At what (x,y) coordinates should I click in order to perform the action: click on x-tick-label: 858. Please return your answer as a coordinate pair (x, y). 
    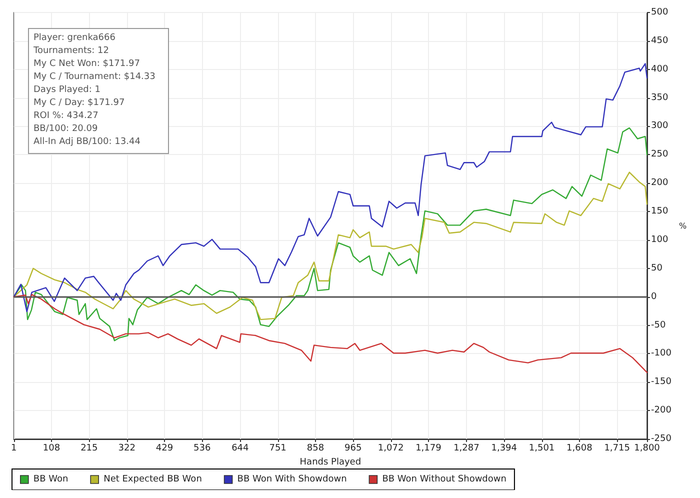
    Looking at the image, I should click on (315, 449).